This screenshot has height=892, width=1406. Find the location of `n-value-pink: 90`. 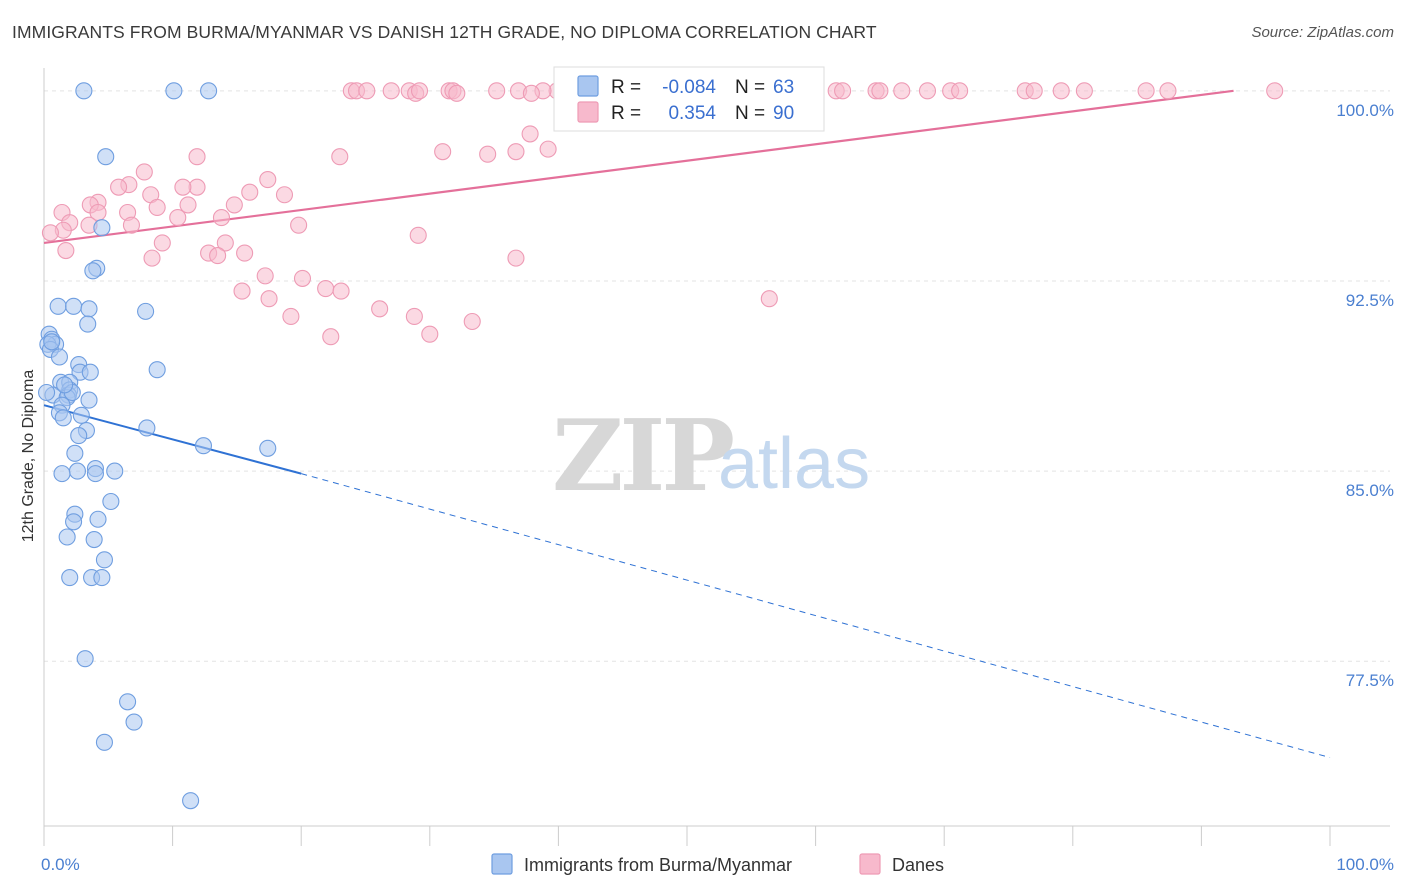

n-value-pink: 90 is located at coordinates (783, 113).